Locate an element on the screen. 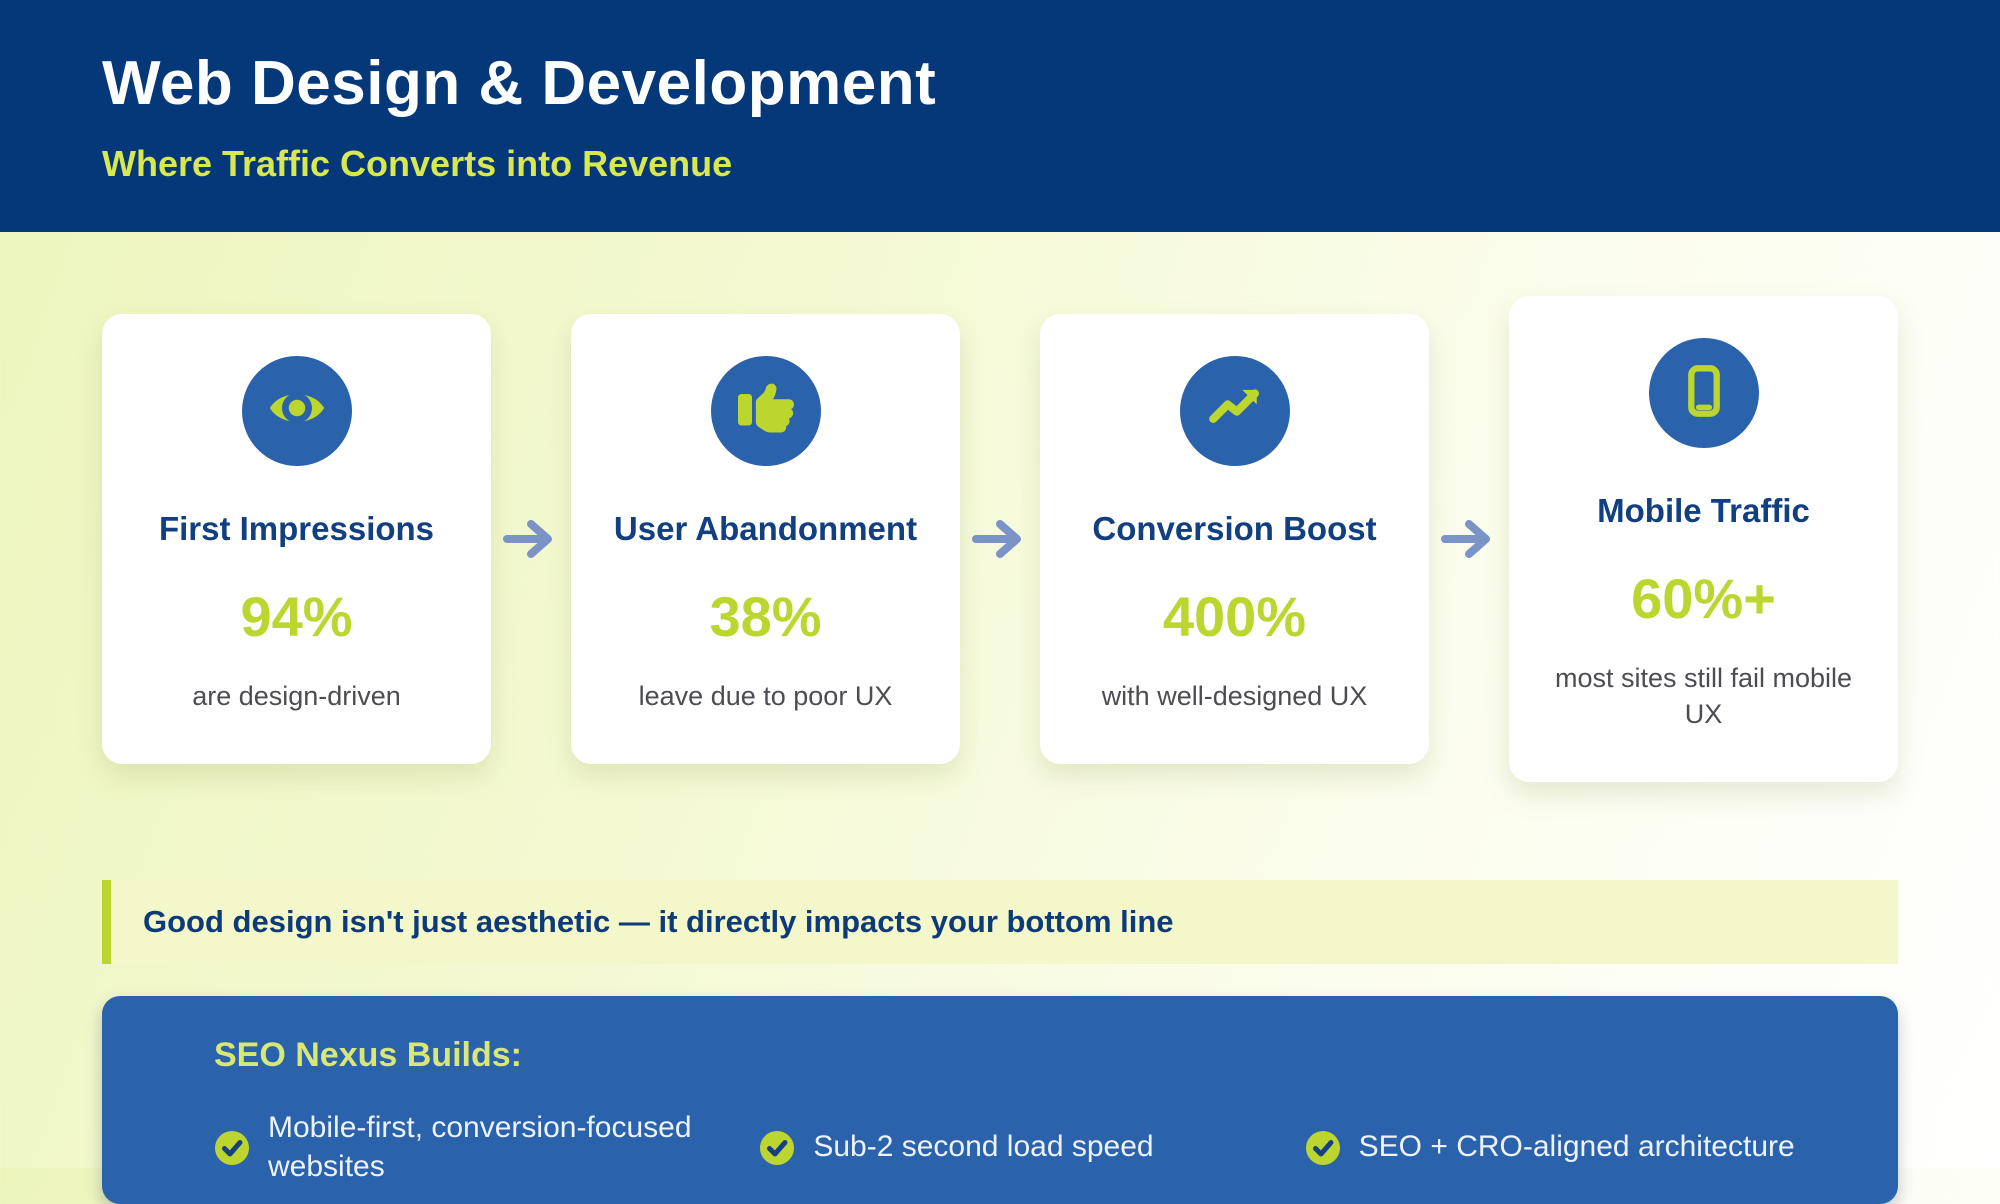  card-description: are design-driven is located at coordinates (296, 695).